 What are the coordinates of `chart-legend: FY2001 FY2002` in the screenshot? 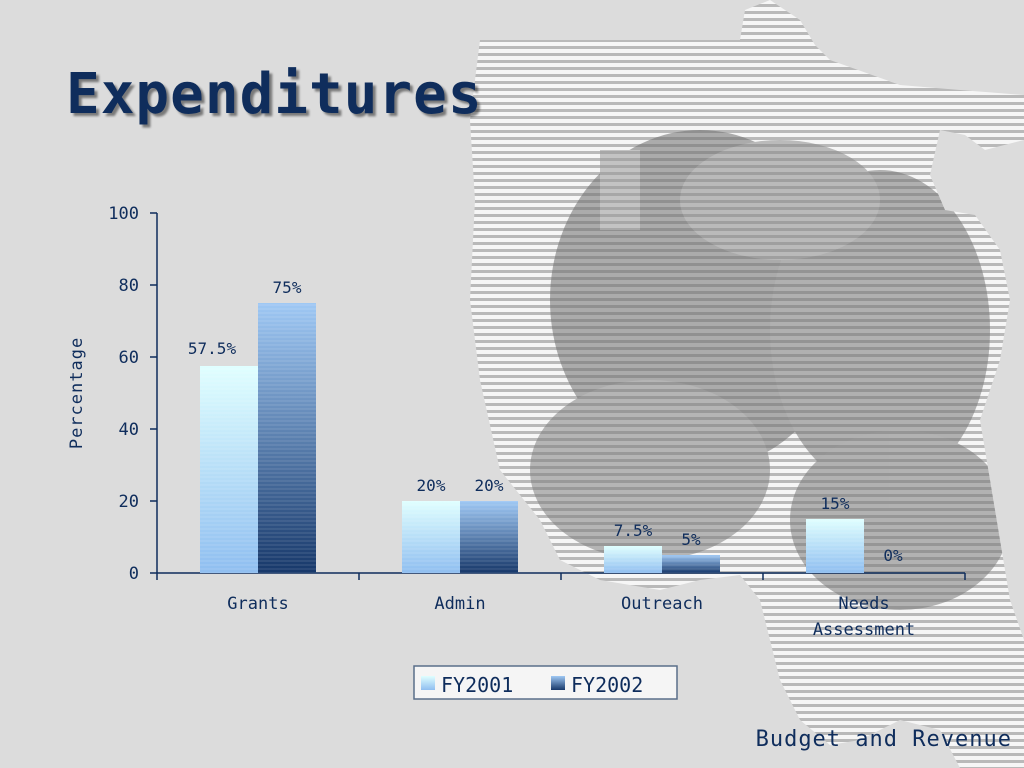 It's located at (545, 682).